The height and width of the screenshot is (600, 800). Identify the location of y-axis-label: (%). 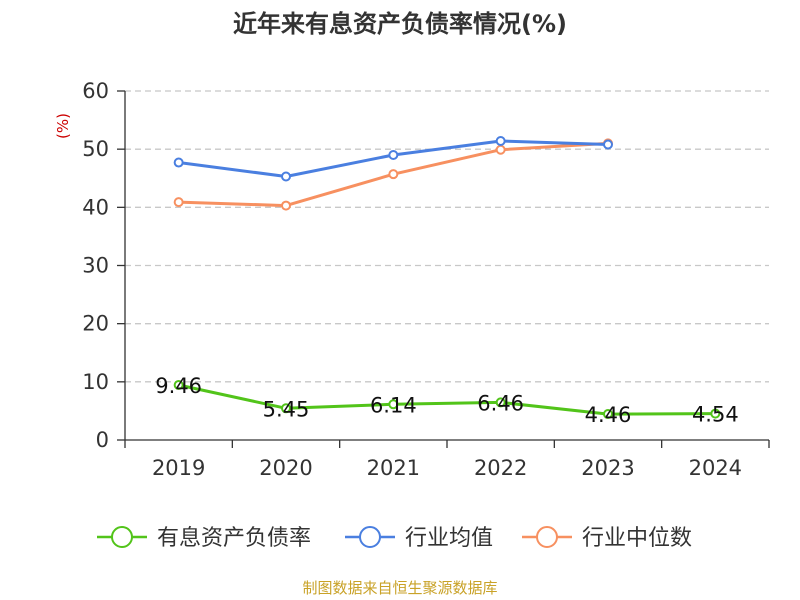
(63, 126).